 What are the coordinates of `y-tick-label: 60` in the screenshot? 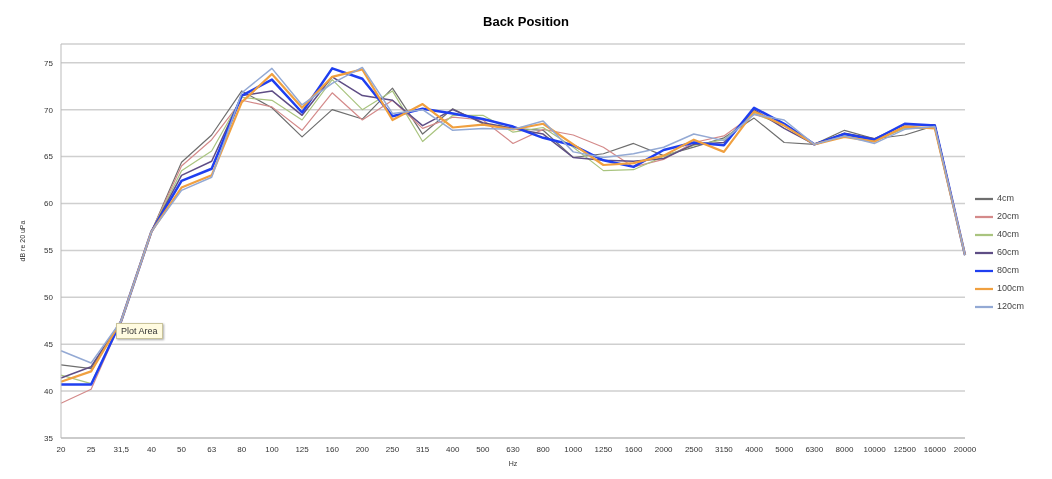 It's located at (49, 204).